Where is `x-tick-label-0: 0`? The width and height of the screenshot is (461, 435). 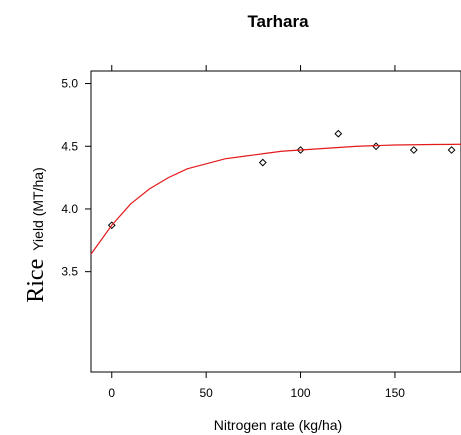
x-tick-label-0: 0 is located at coordinates (111, 393).